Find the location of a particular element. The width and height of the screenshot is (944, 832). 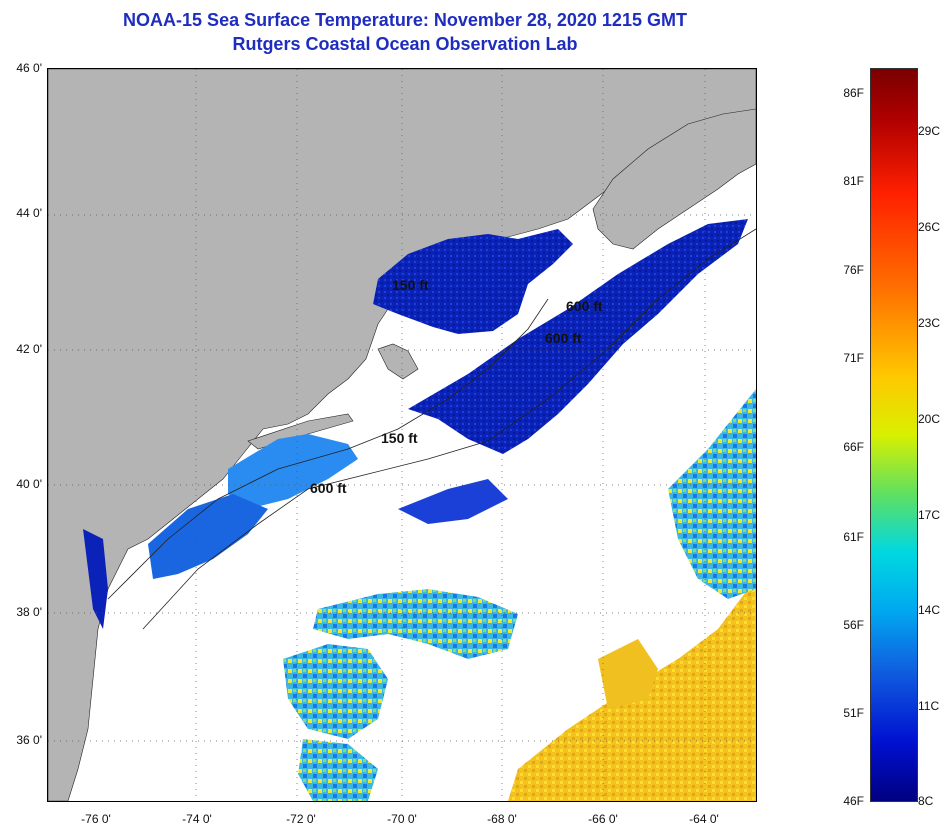

colorbar-c-label: 14C is located at coordinates (929, 610).